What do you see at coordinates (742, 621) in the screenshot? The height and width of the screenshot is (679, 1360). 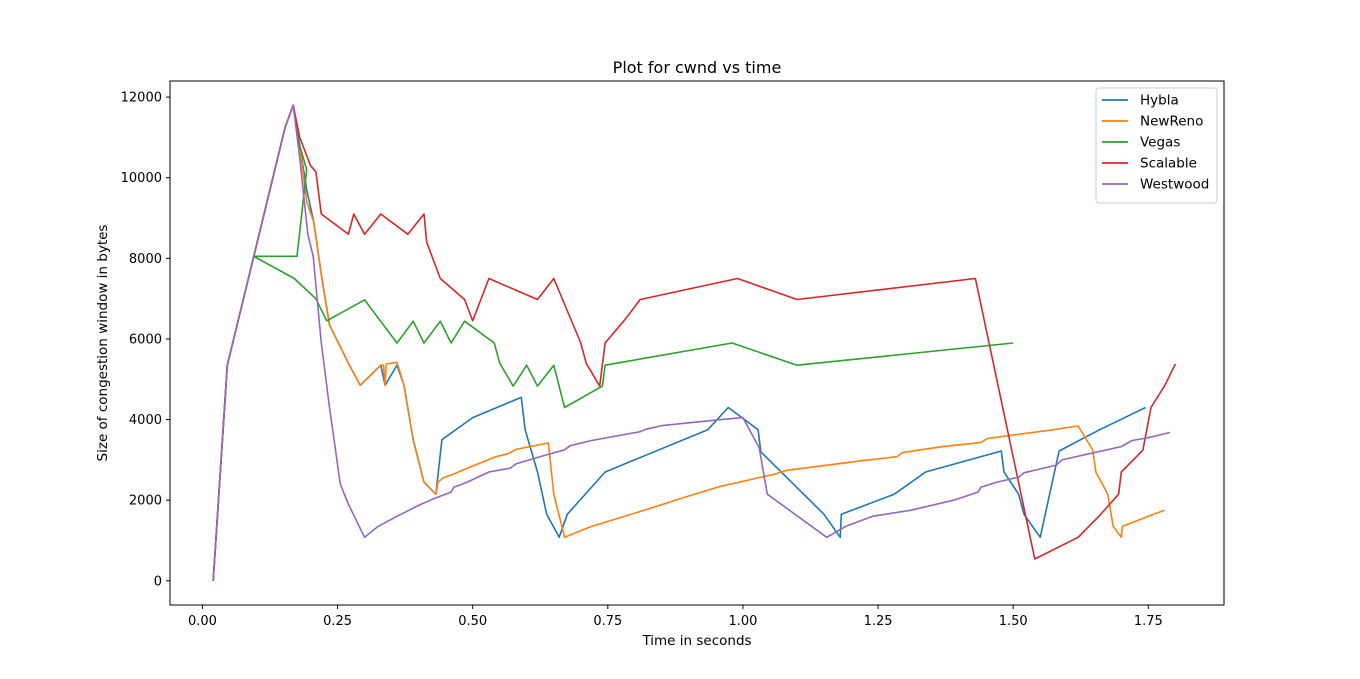 I see `x-tick-label: 1.00` at bounding box center [742, 621].